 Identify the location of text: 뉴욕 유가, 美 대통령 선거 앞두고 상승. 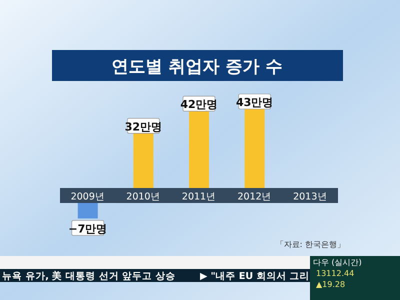
(89, 276).